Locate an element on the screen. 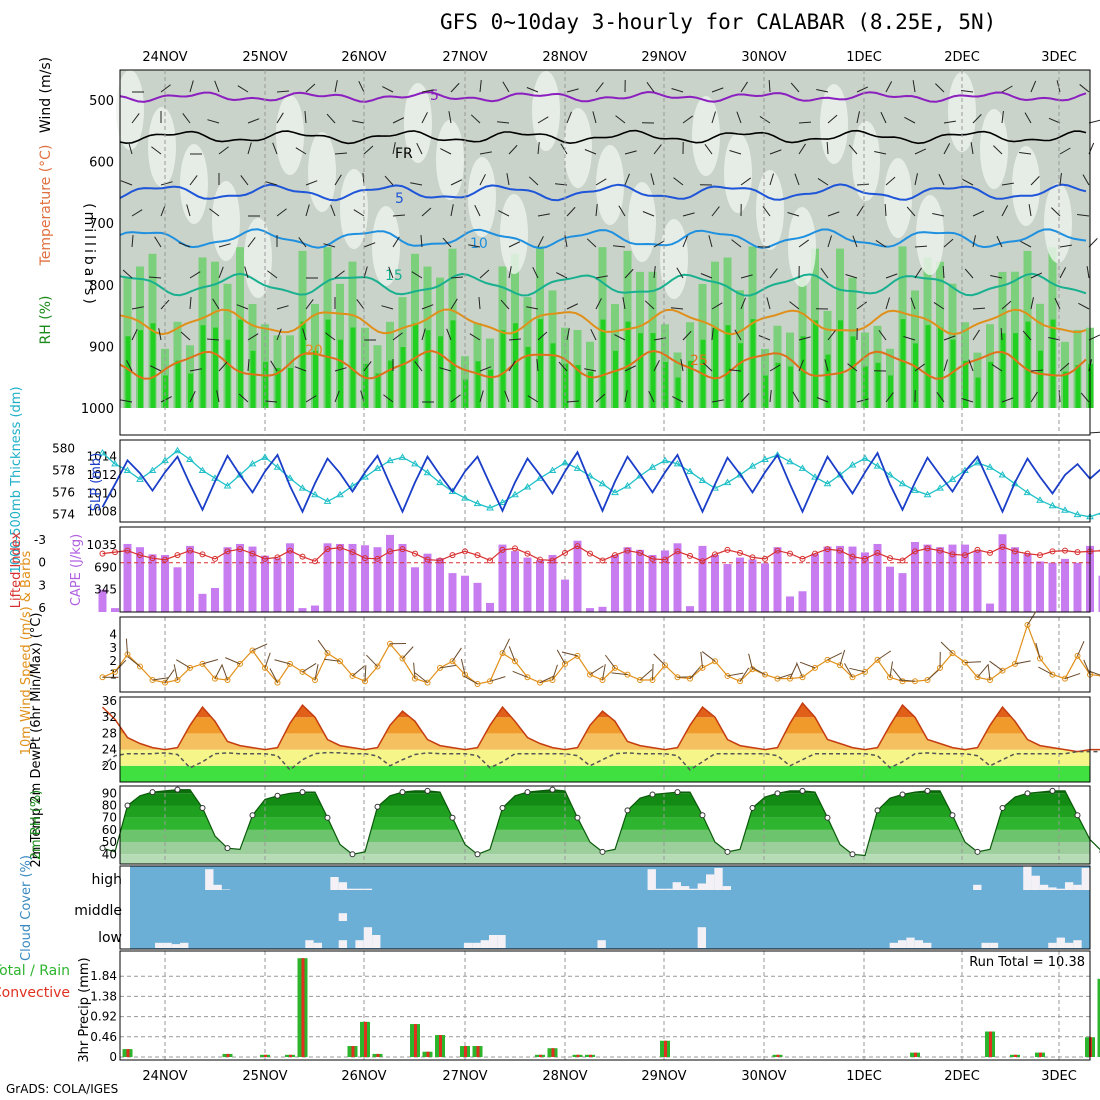  date-label-top: 29NOV is located at coordinates (663, 57).